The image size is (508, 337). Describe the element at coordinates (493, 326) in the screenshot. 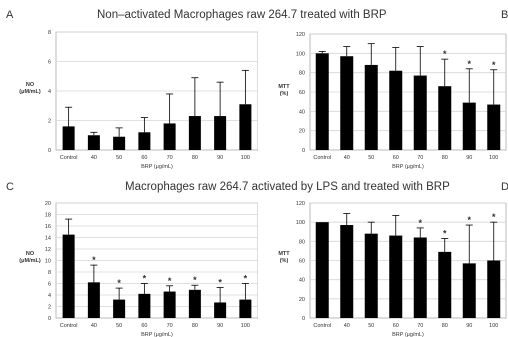

I see `x-tick-label-d: 100` at that location.